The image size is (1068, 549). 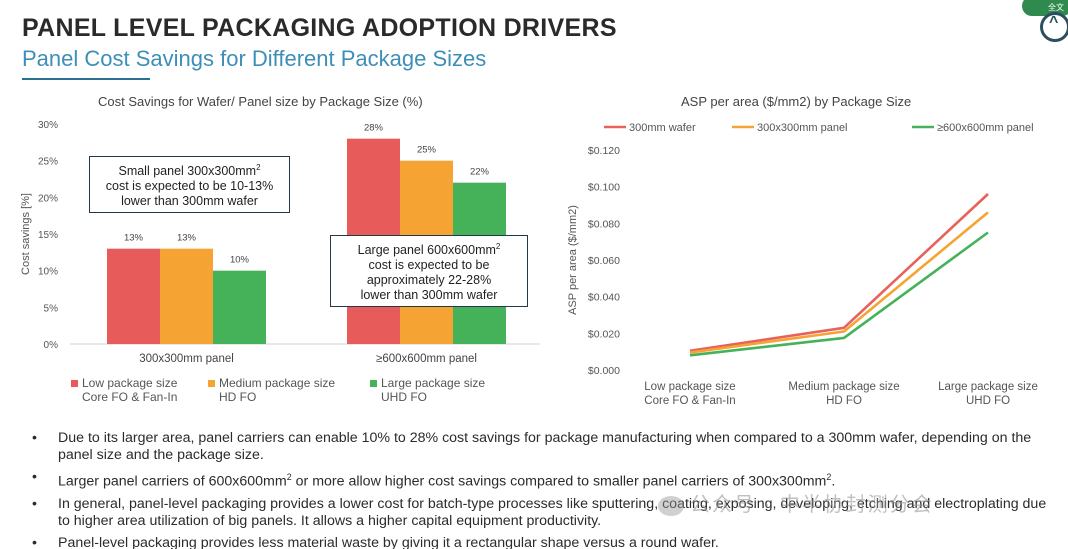 I want to click on bar-data-label: 22%, so click(x=480, y=172).